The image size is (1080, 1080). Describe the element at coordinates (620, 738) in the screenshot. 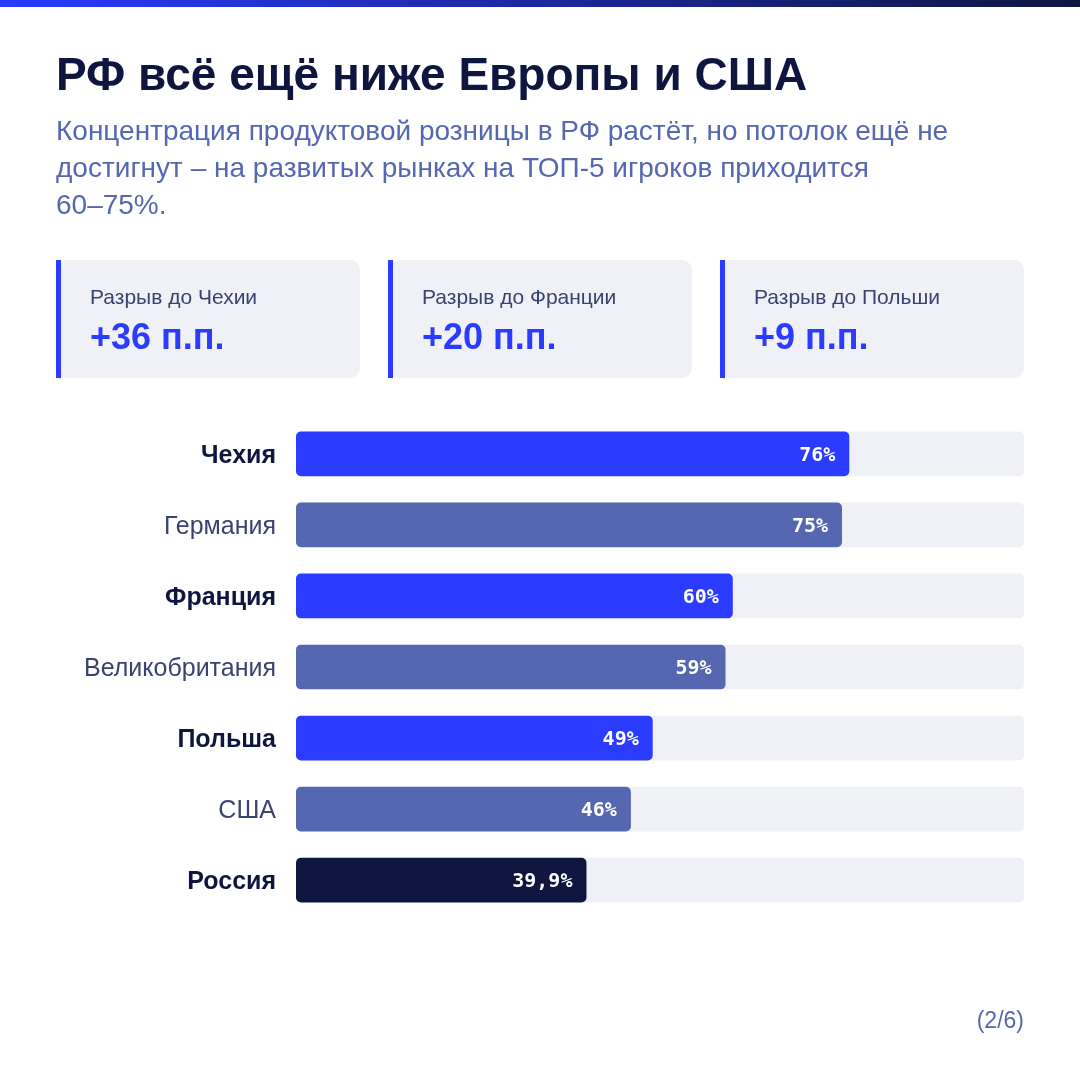

I see `data-label: 49%` at that location.